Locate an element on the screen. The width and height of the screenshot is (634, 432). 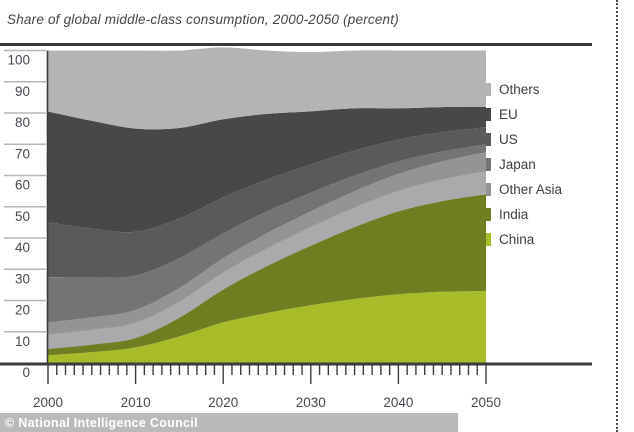
title-rule is located at coordinates (296, 44).